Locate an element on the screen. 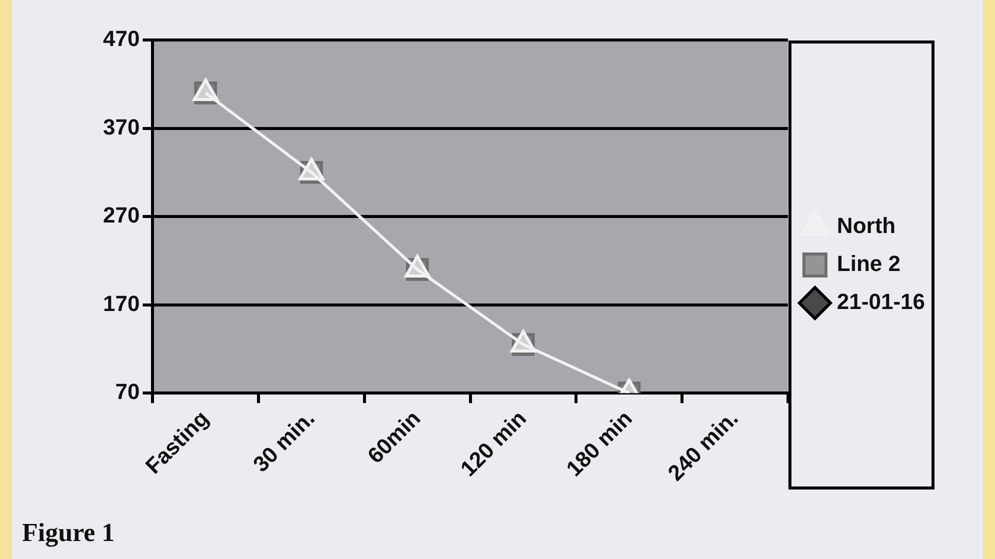 The width and height of the screenshot is (995, 559). y-tick-label: 270 is located at coordinates (121, 215).